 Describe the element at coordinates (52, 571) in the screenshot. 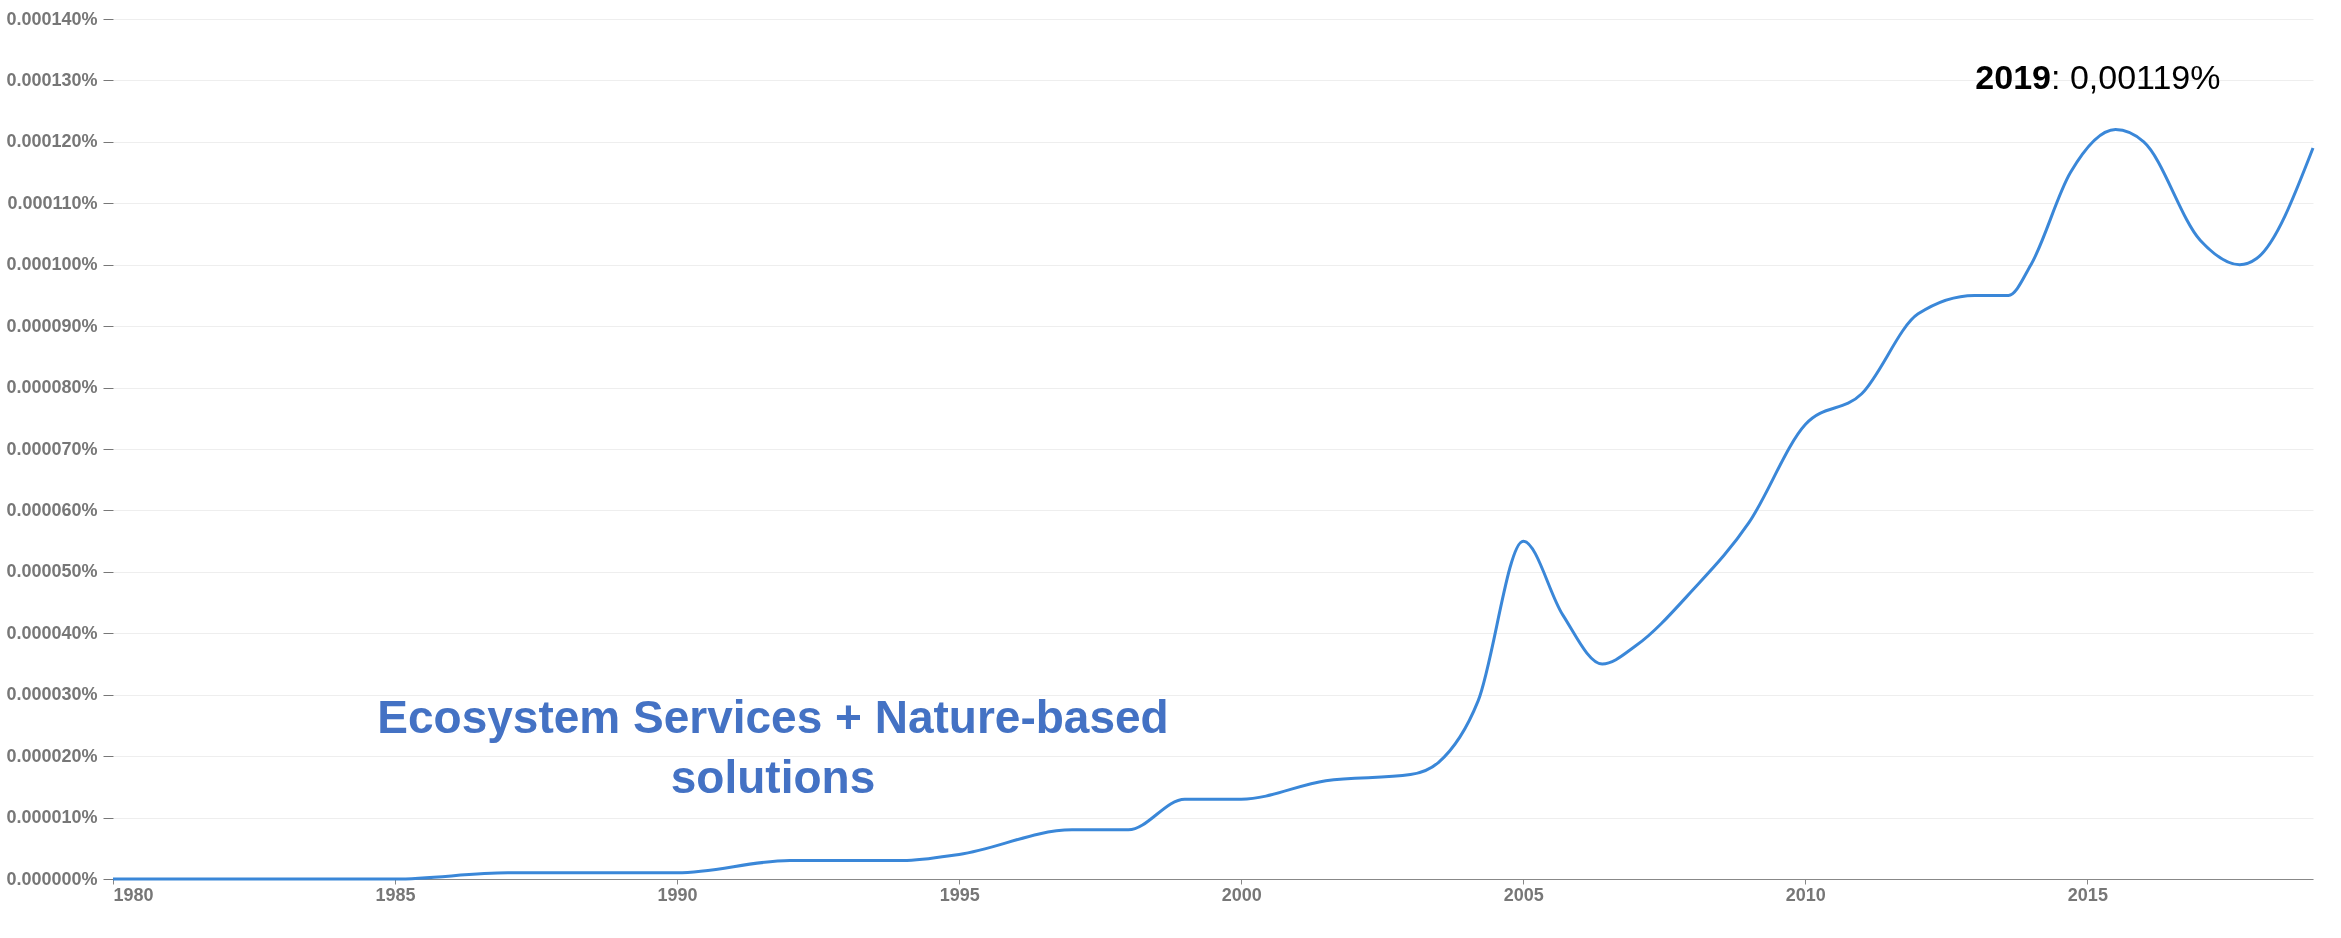

I see `y-tick-label: 0.000050%` at that location.